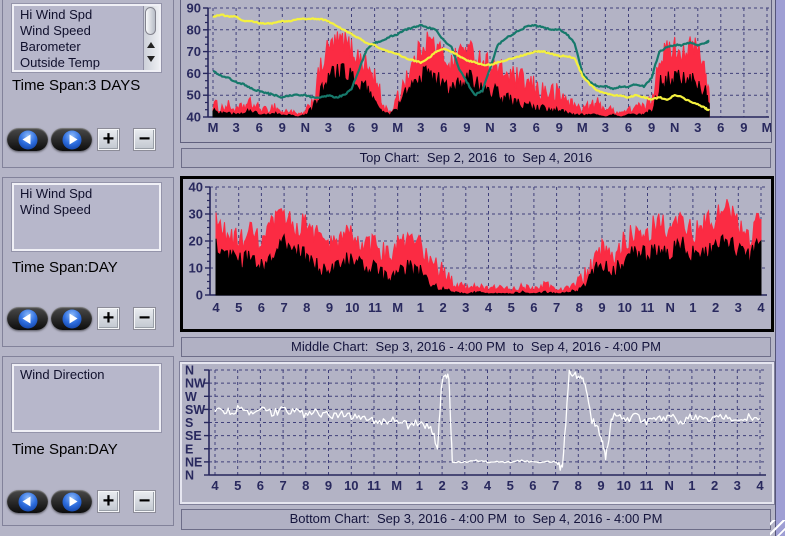 This screenshot has height=536, width=785. What do you see at coordinates (50, 46) in the screenshot?
I see `list-item: Barometer` at bounding box center [50, 46].